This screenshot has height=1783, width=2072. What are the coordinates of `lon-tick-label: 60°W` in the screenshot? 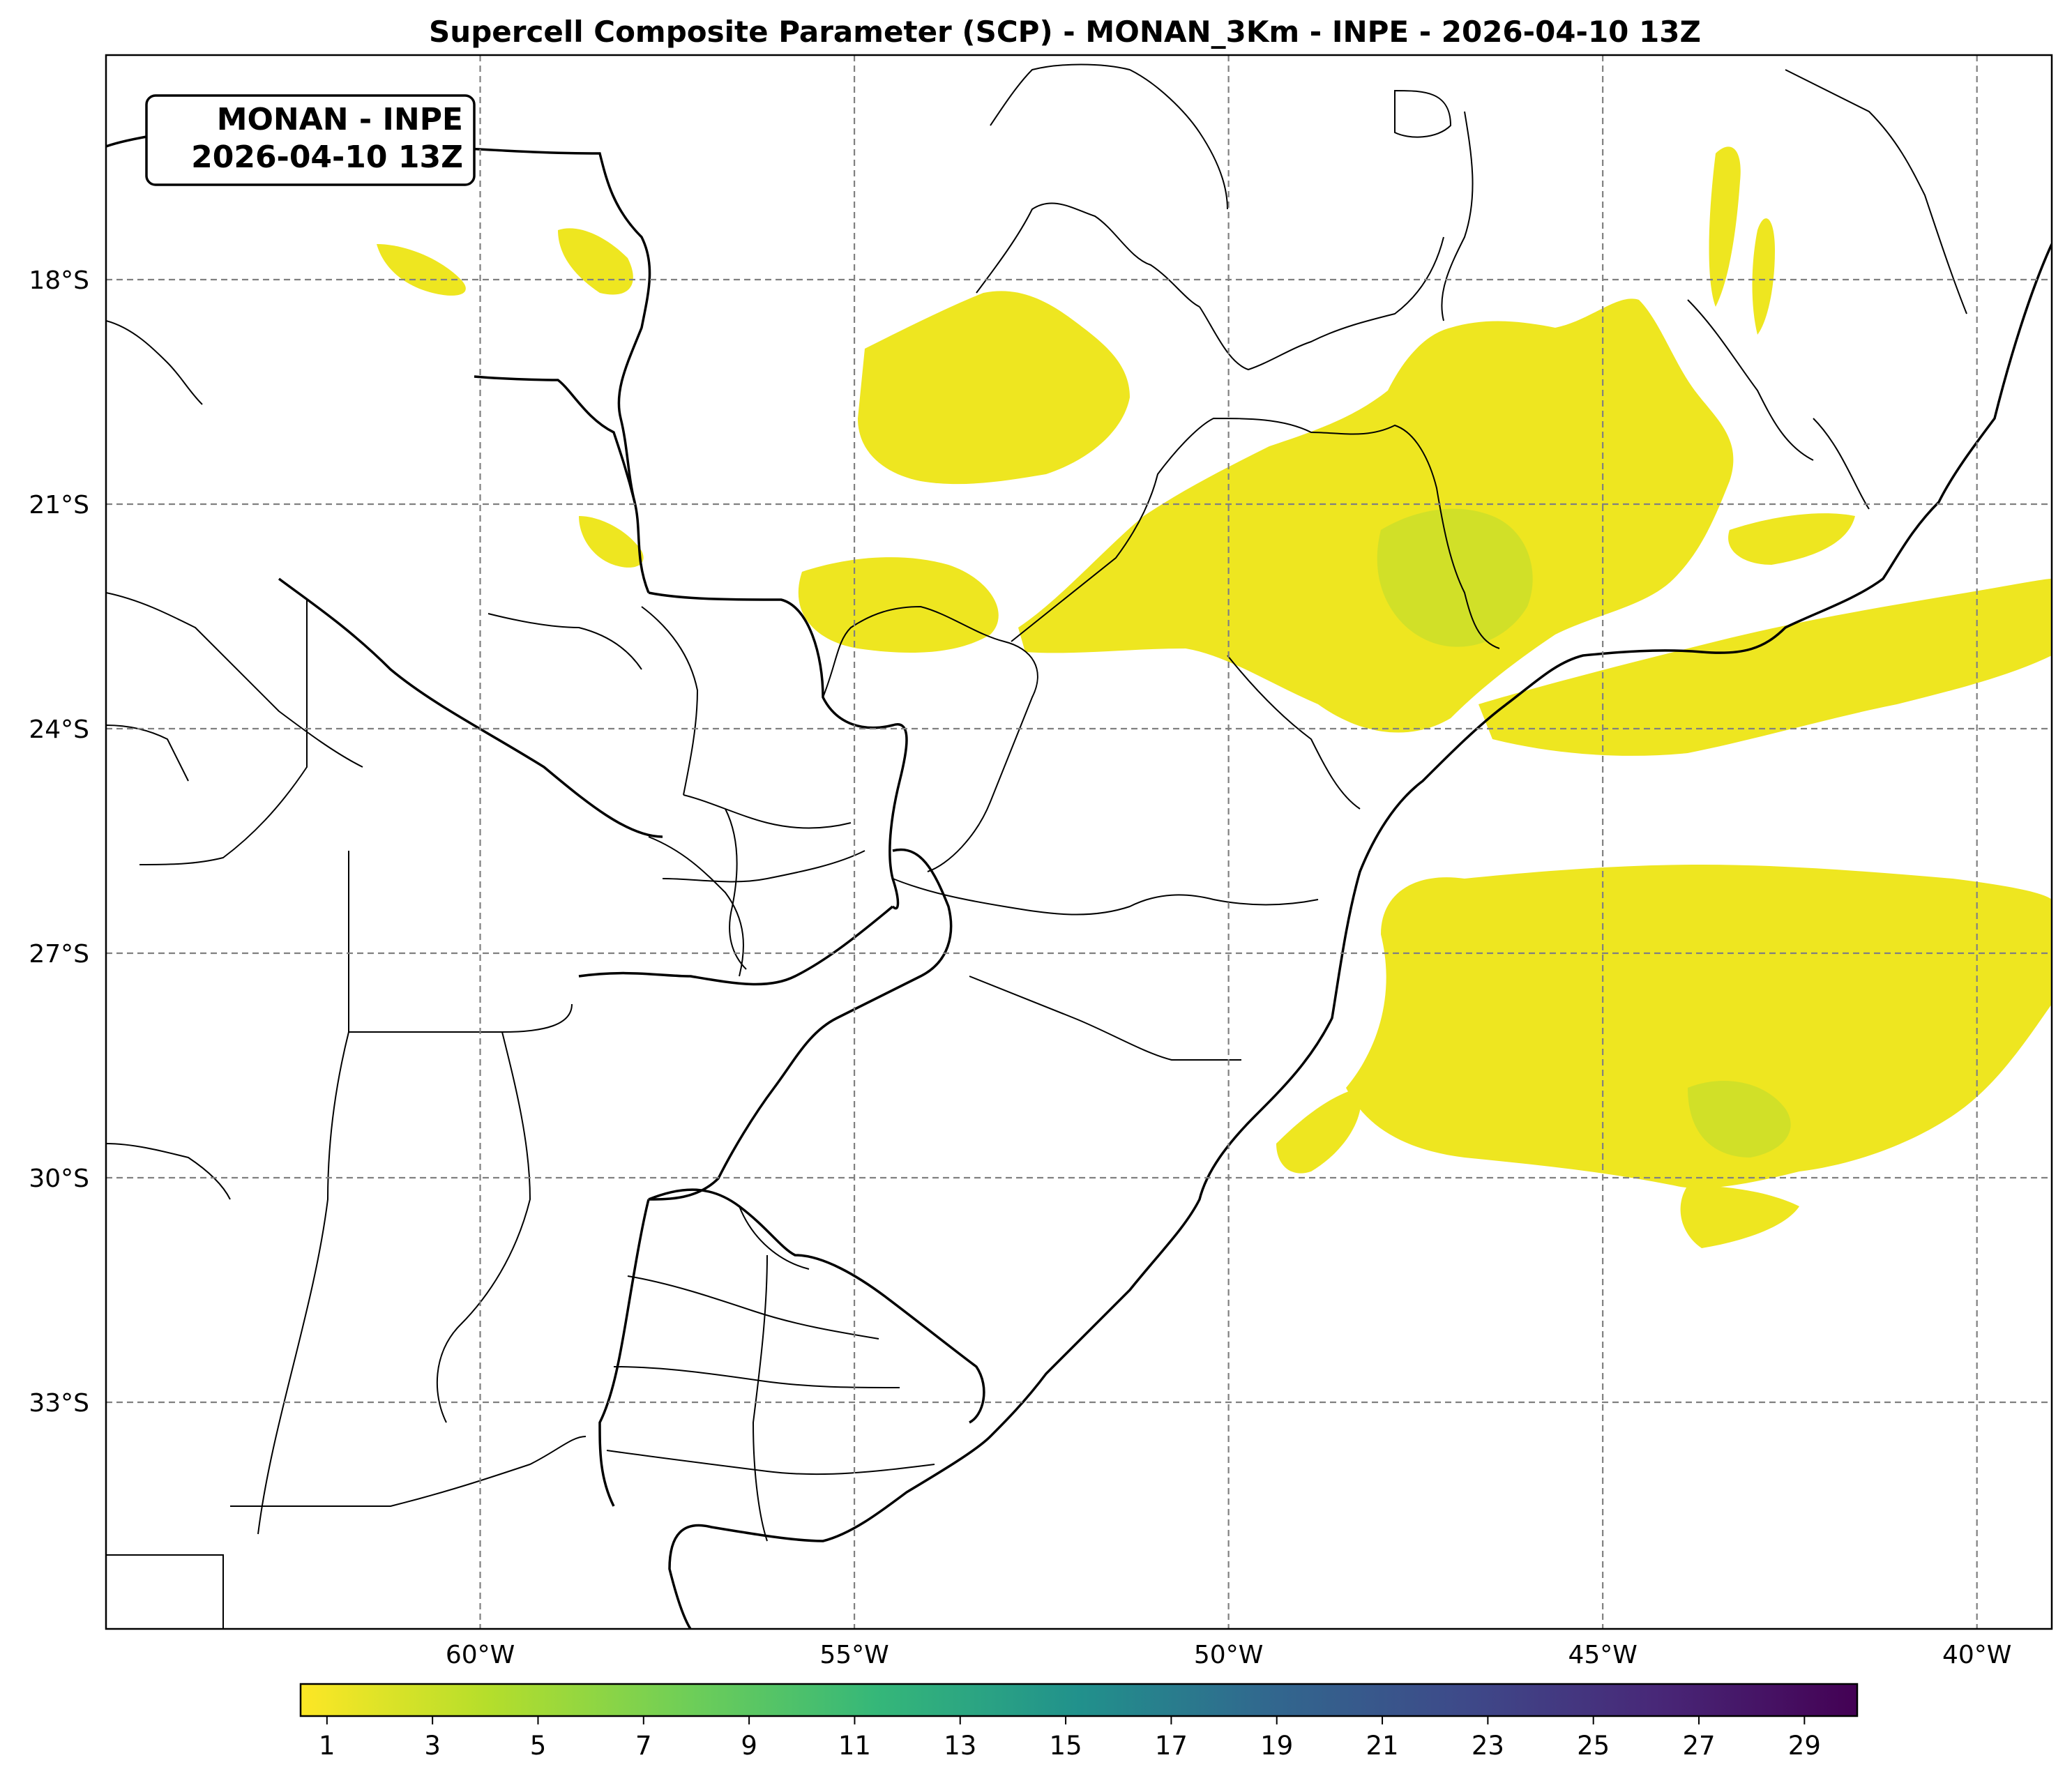 It's located at (481, 1655).